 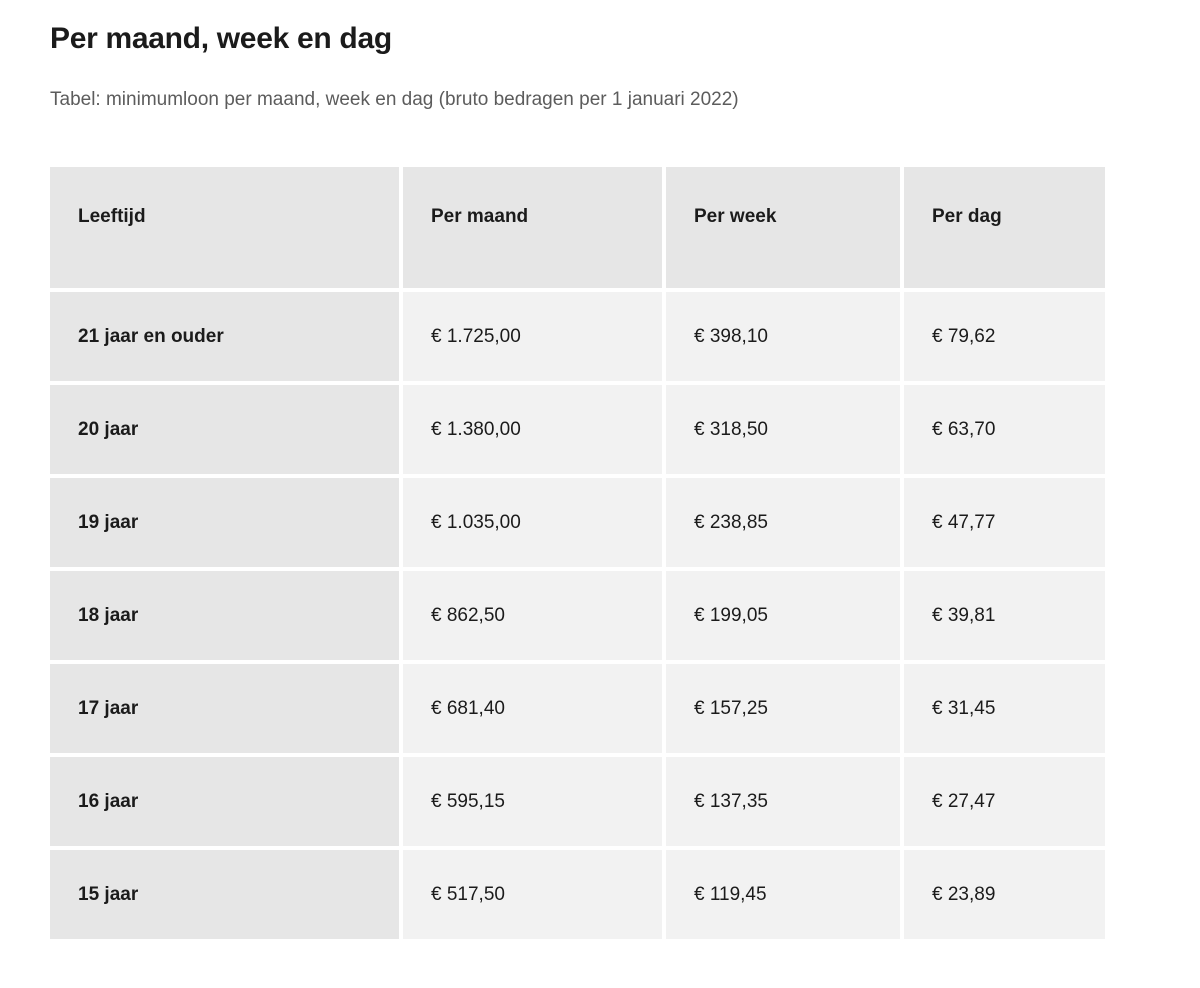 I want to click on cell-per-week: € 398,10, so click(x=783, y=336).